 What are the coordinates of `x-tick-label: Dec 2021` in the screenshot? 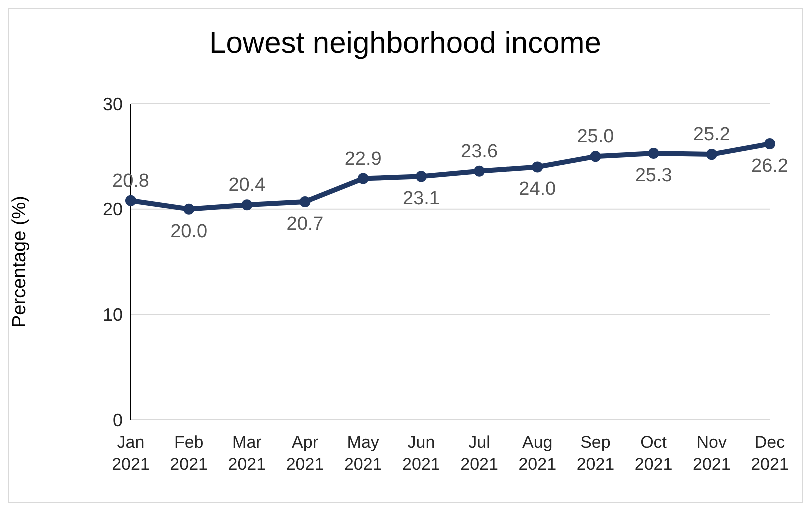 It's located at (770, 453).